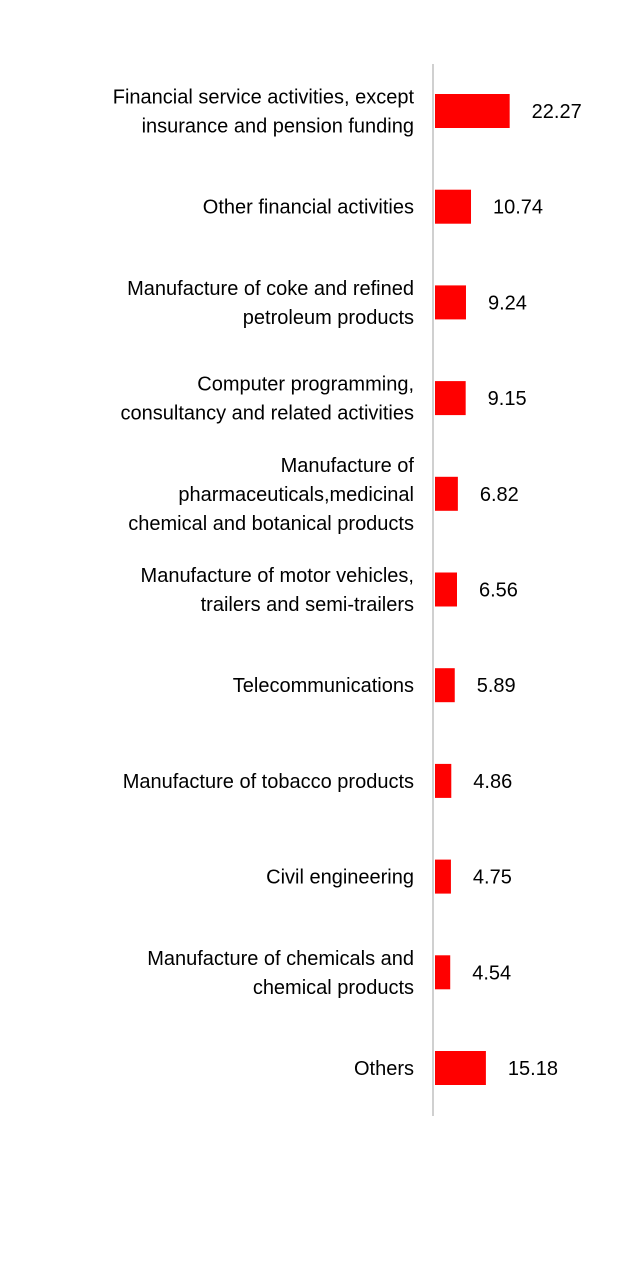  What do you see at coordinates (472, 589) in the screenshot?
I see `bars-layer` at bounding box center [472, 589].